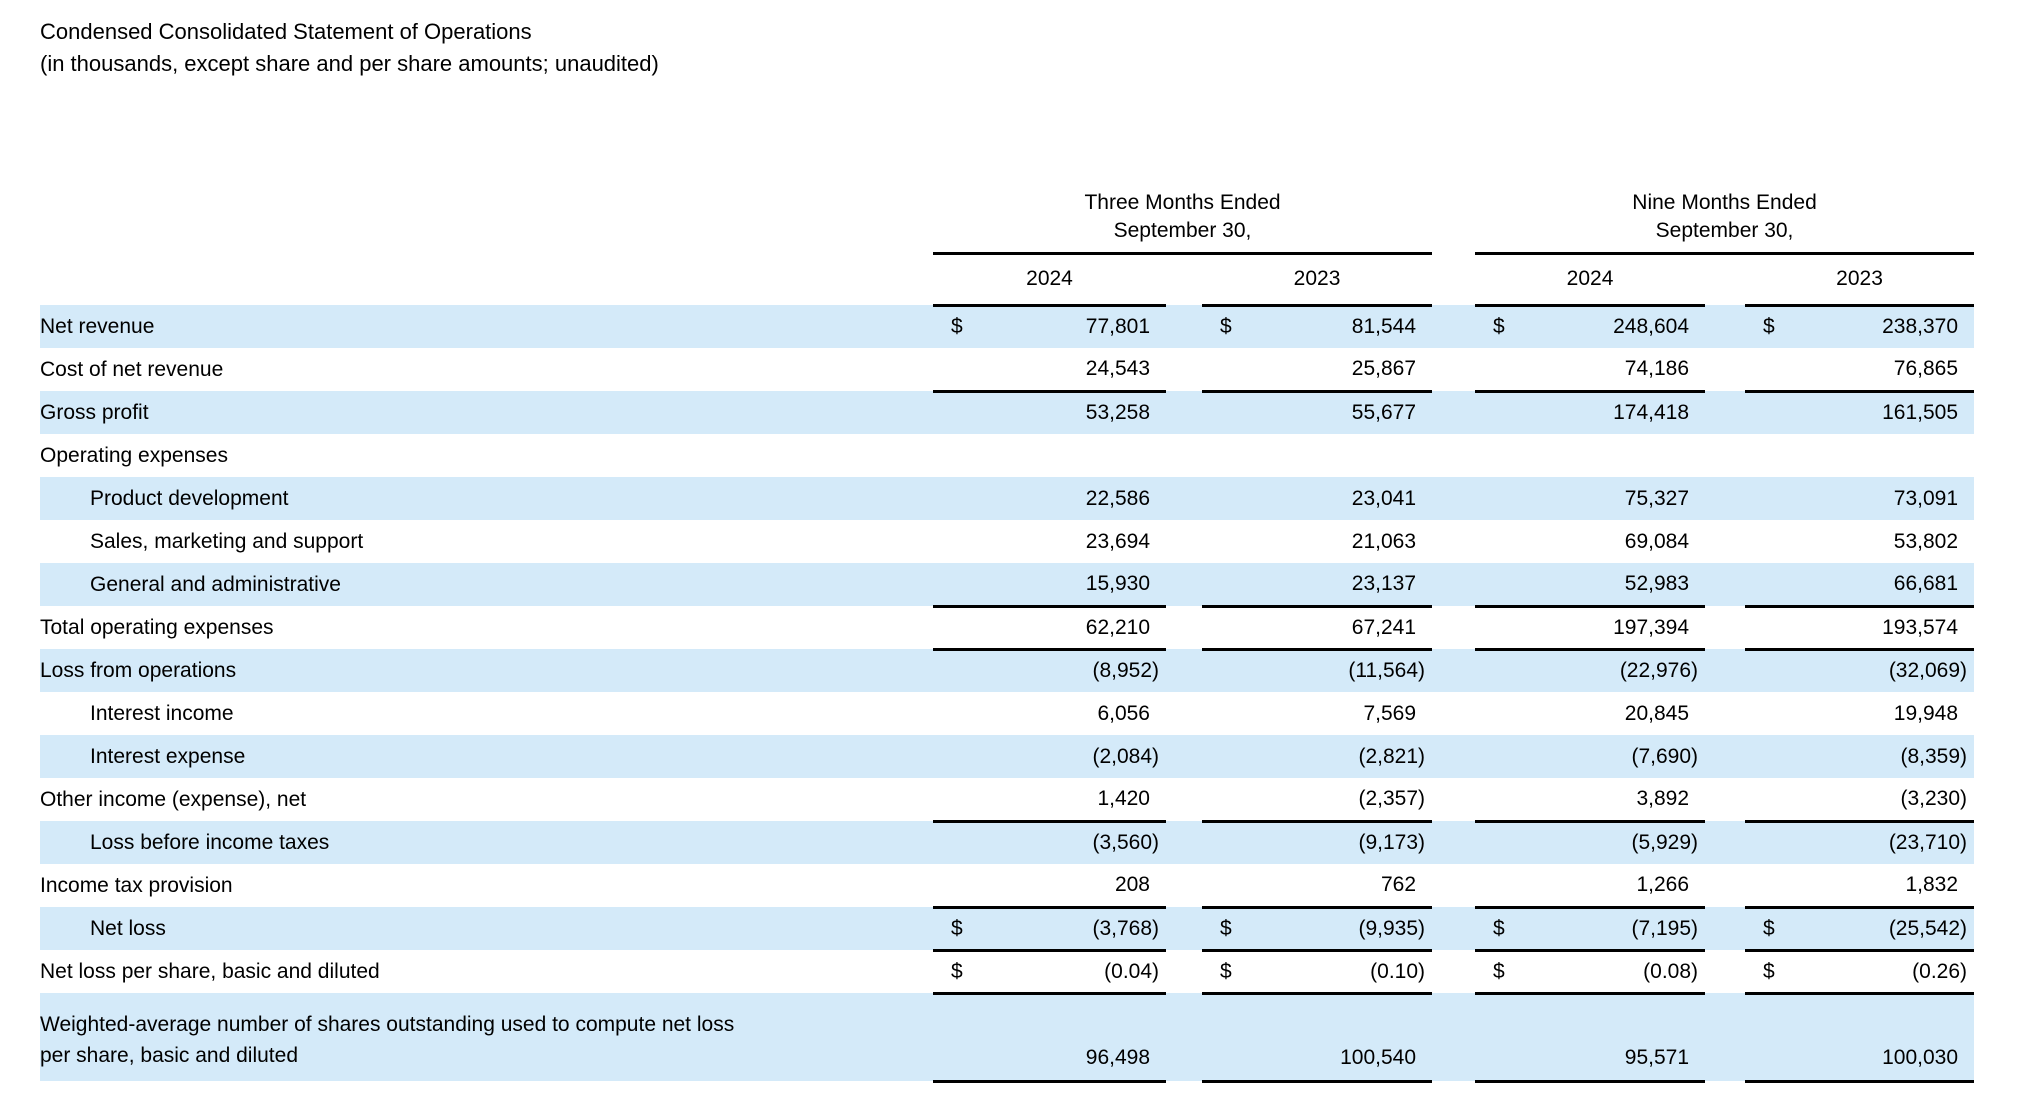 Image resolution: width=2042 pixels, height=1116 pixels. Describe the element at coordinates (486, 498) in the screenshot. I see `row-label: Product development` at that location.